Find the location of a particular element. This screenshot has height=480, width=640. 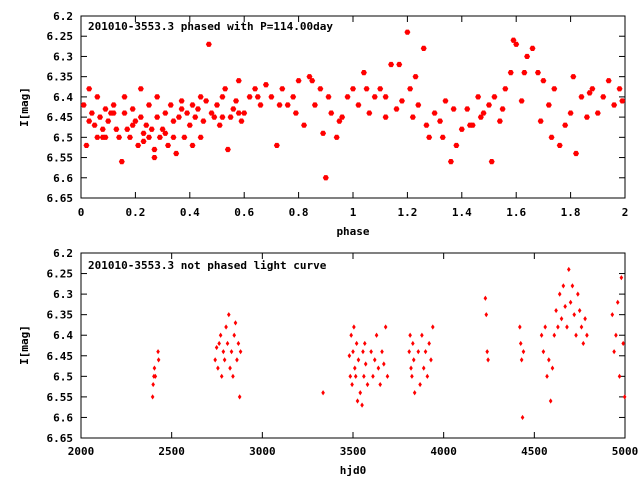

x-tick-label: 3500 is located at coordinates (353, 451).